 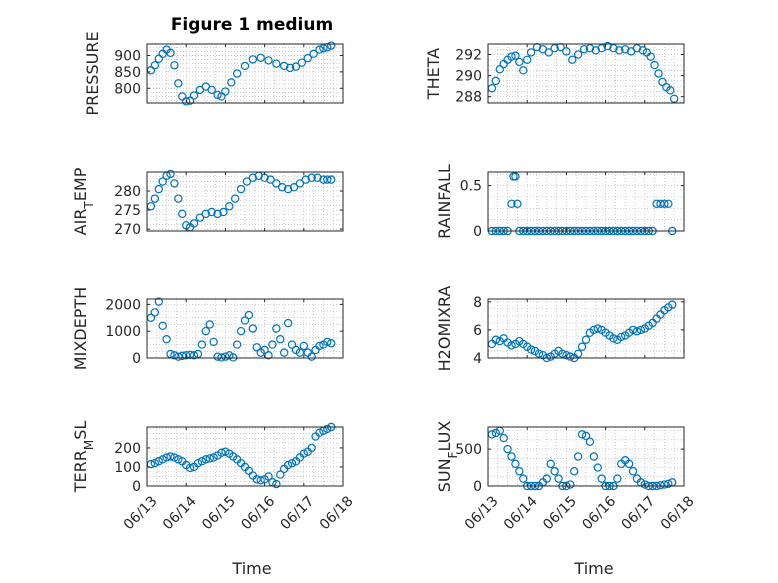 What do you see at coordinates (123, 305) in the screenshot?
I see `y-tick-label: 2000` at bounding box center [123, 305].